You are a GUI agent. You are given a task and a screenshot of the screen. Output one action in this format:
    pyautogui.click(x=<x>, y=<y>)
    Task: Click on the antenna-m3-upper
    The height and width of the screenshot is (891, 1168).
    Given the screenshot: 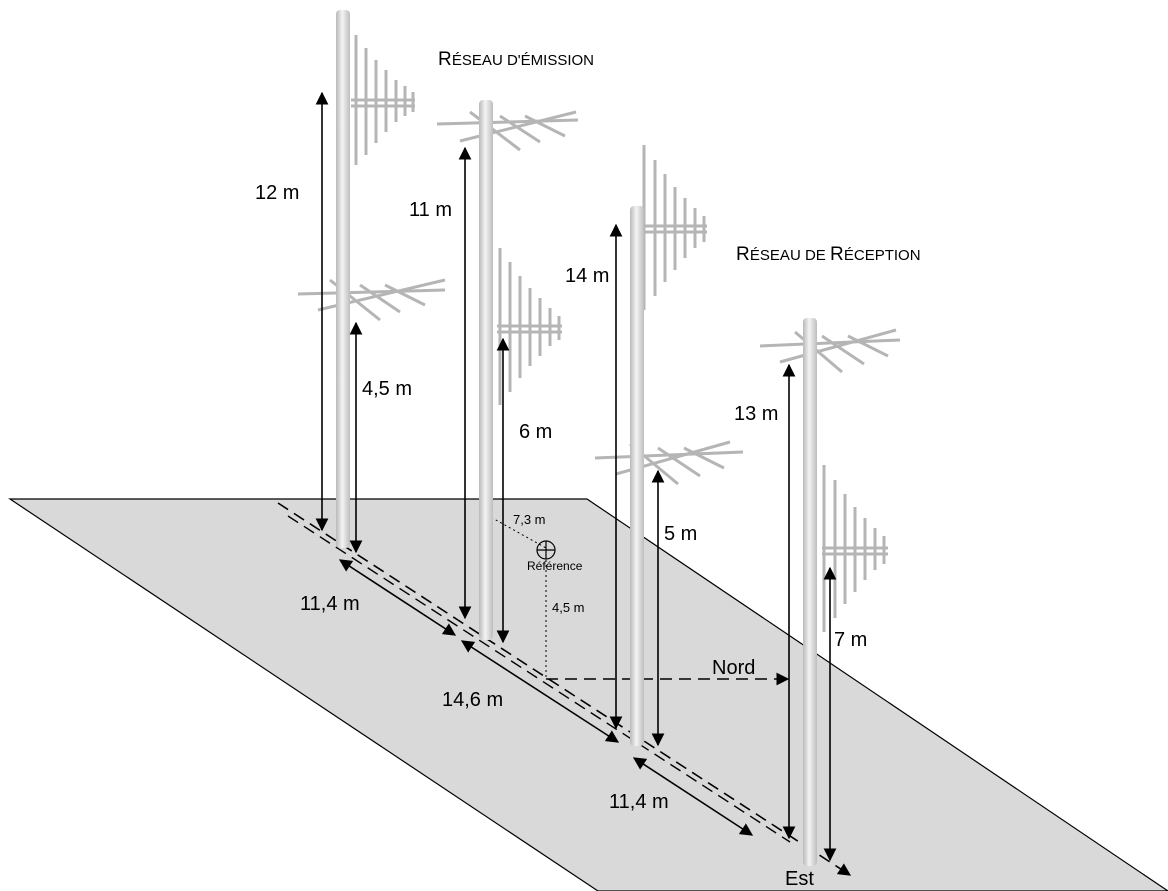 What is the action you would take?
    pyautogui.click(x=674, y=227)
    